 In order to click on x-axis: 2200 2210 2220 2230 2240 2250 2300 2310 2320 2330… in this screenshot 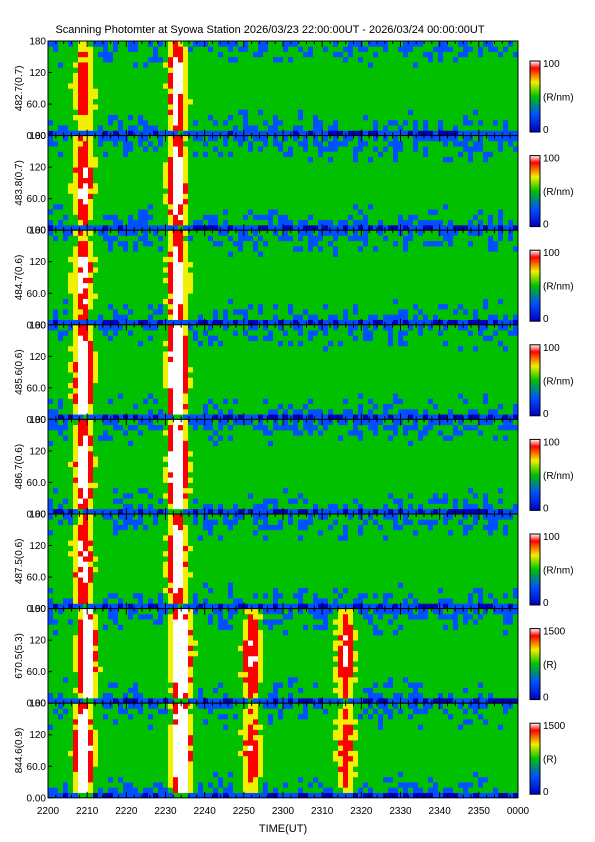, I will do `click(283, 811)`.